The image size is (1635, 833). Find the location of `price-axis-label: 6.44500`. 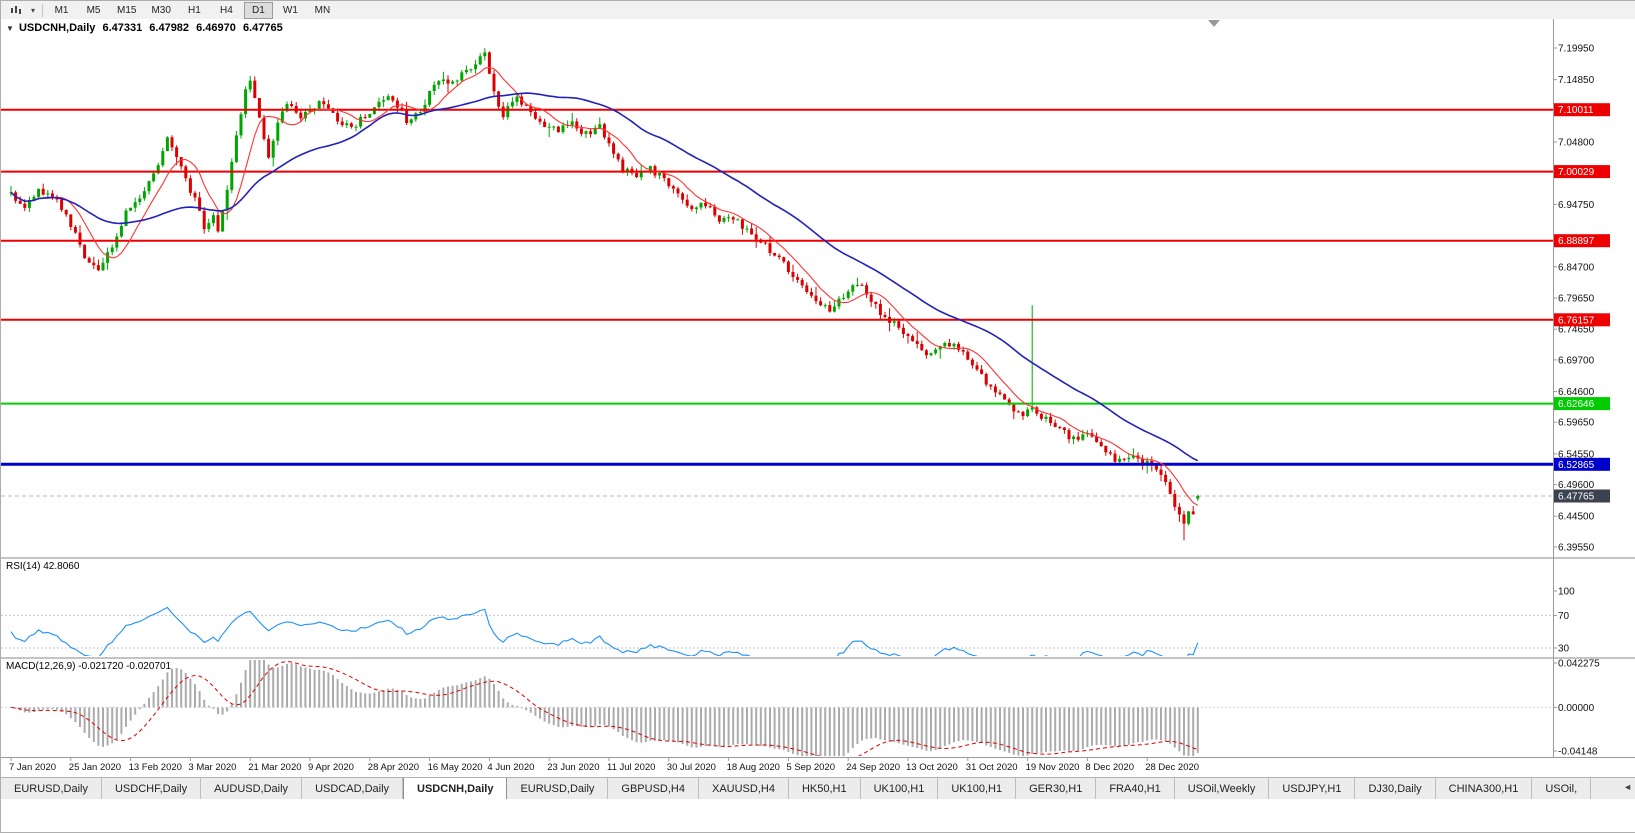

price-axis-label: 6.44500 is located at coordinates (1576, 517).